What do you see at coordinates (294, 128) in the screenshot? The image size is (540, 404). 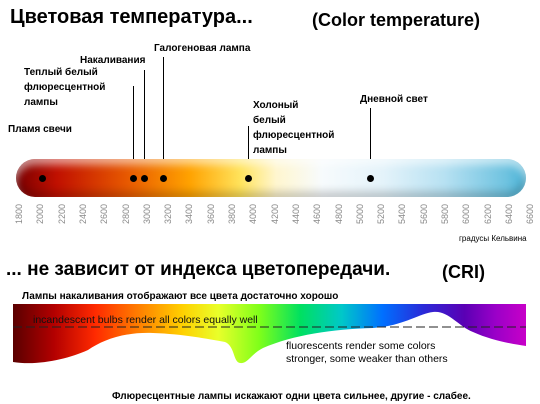 I see `cool-white-fluorescent-label: Холоный белый флюресцентной лампы` at bounding box center [294, 128].